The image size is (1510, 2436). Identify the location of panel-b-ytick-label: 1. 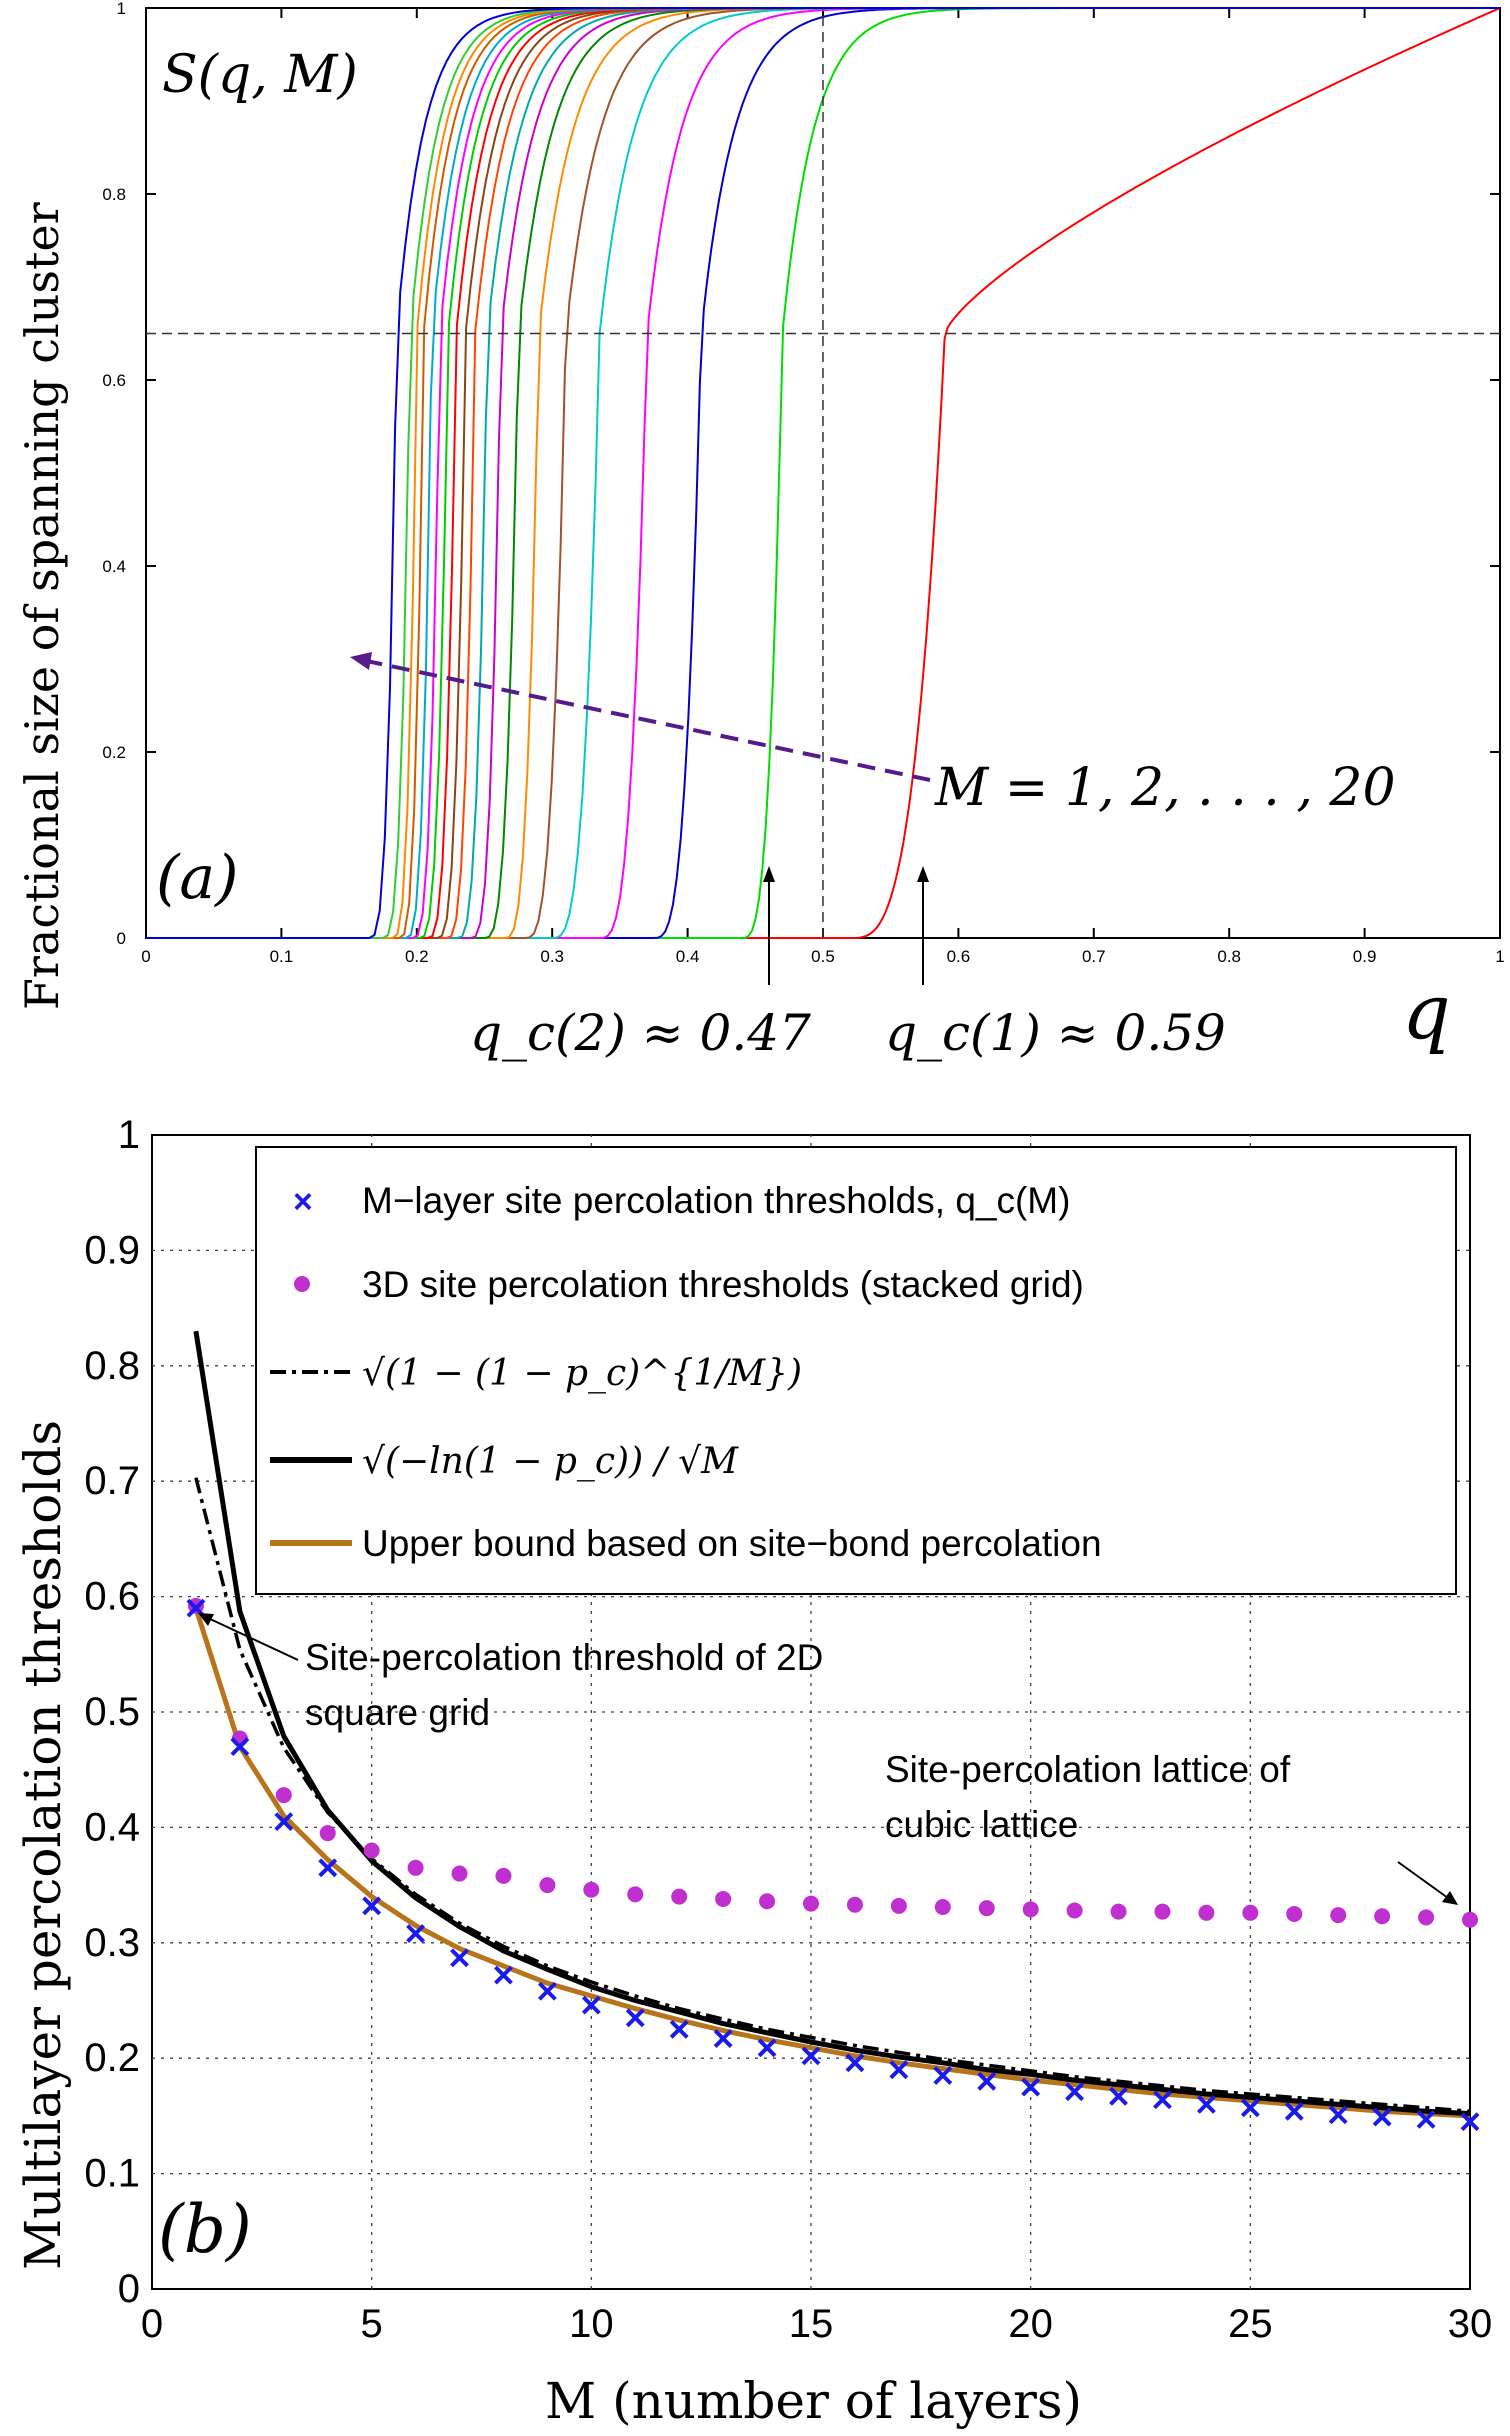
(129, 1135).